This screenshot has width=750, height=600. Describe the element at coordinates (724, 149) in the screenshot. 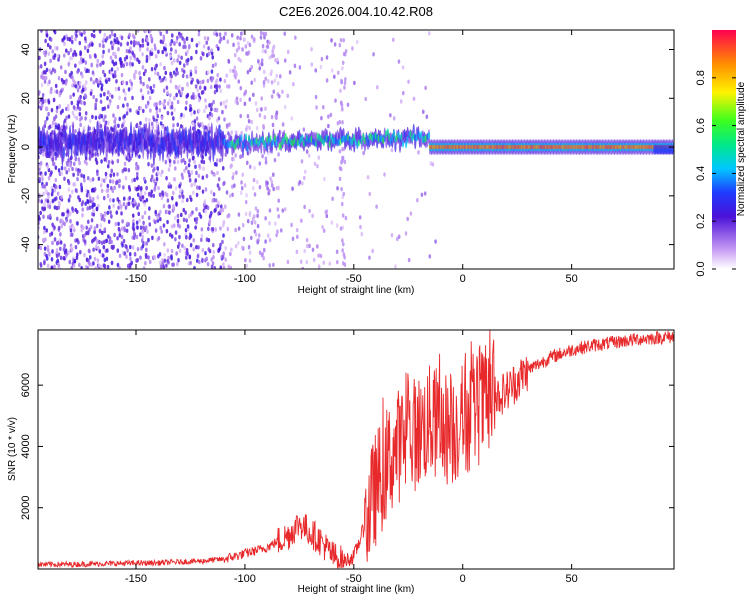

I see `colorbar-gradient` at that location.